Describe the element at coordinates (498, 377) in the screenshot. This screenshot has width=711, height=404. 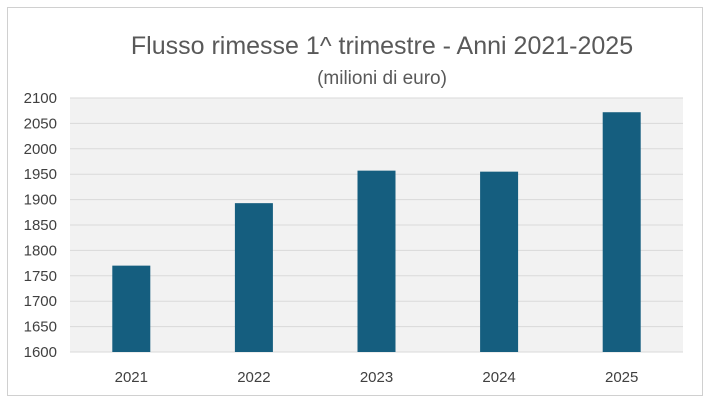
I see `x-tick-label: 2024` at that location.